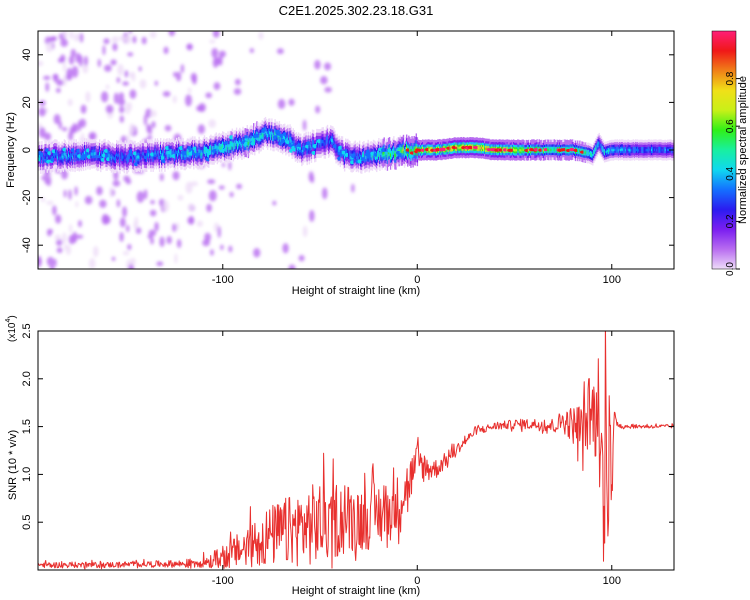  What do you see at coordinates (730, 269) in the screenshot?
I see `colorbar-tick-label: 0.0` at bounding box center [730, 269].